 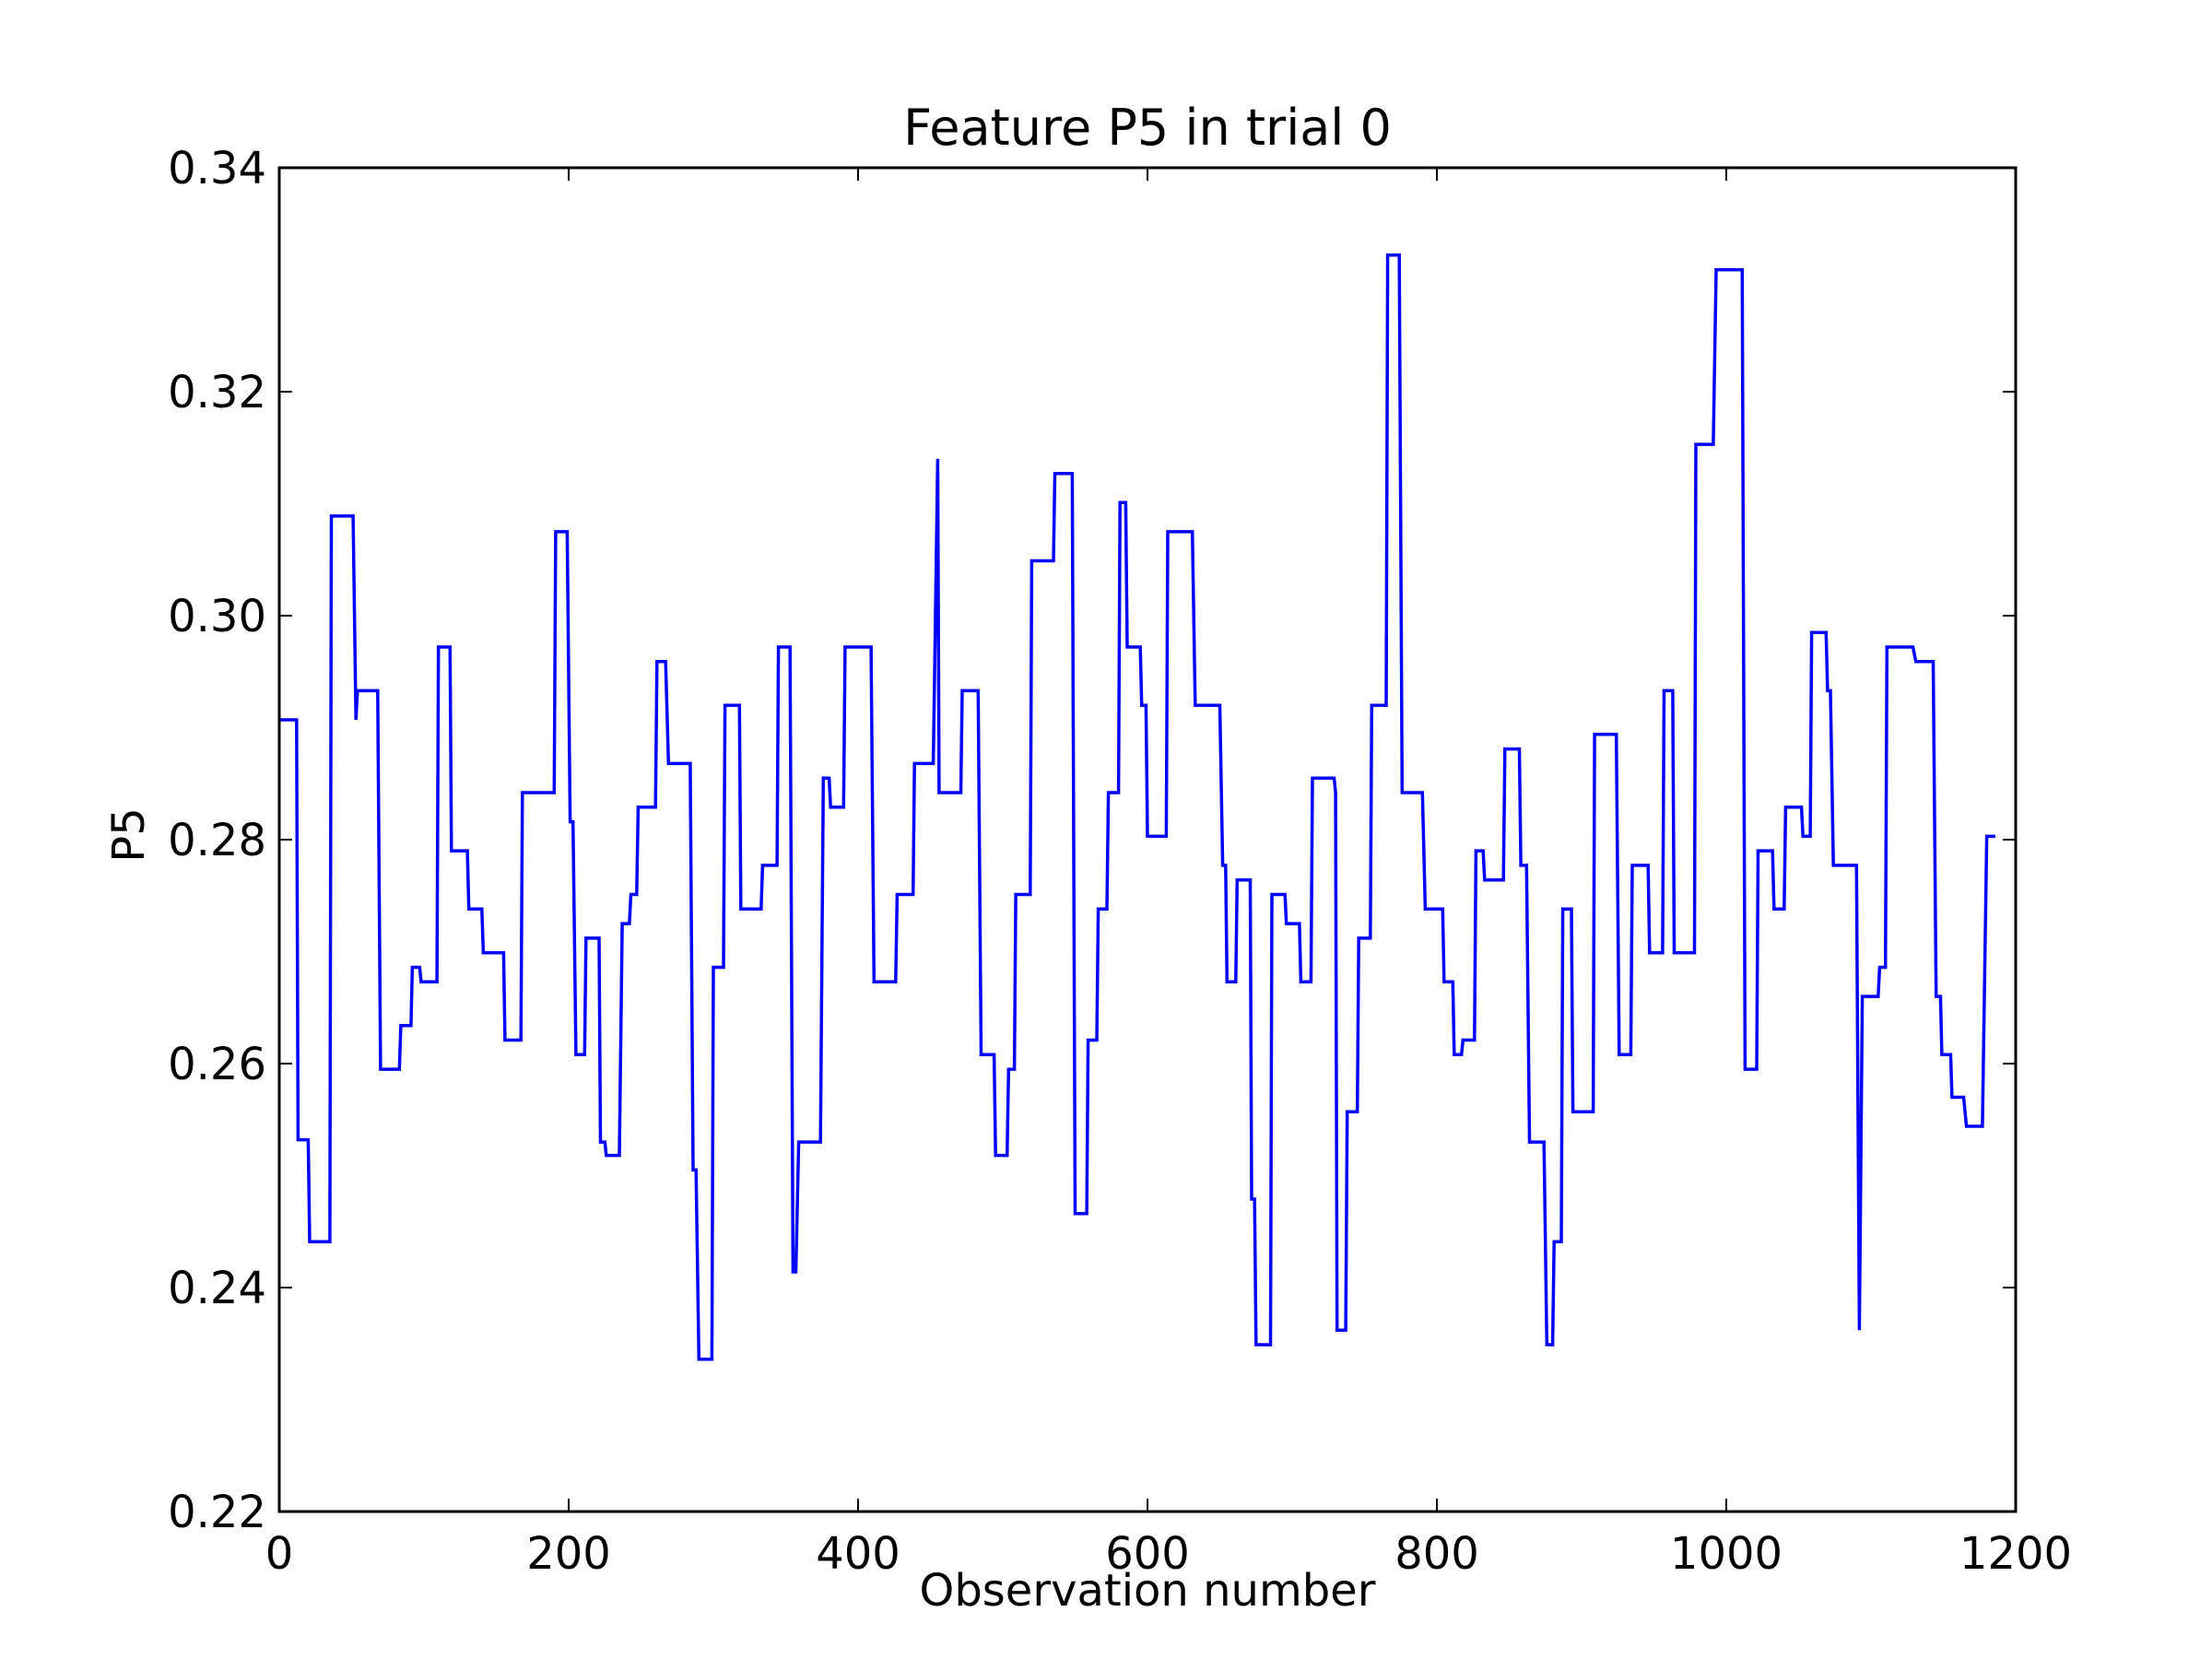 I want to click on x-tick-label: 1200, so click(x=2015, y=1554).